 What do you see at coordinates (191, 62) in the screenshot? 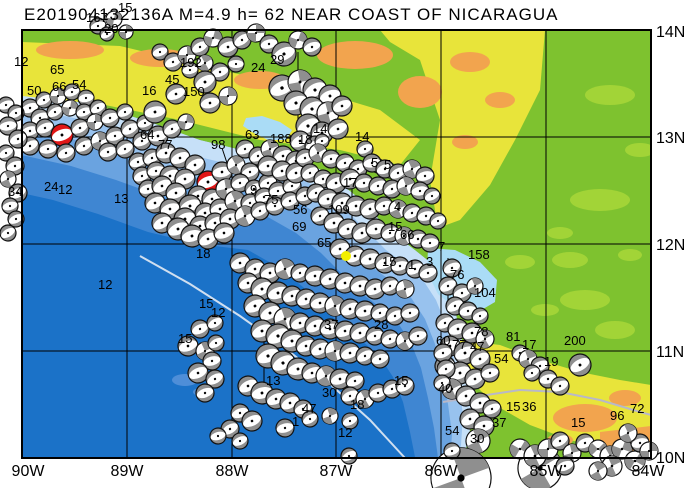
I see `depth-label: 192` at bounding box center [191, 62].